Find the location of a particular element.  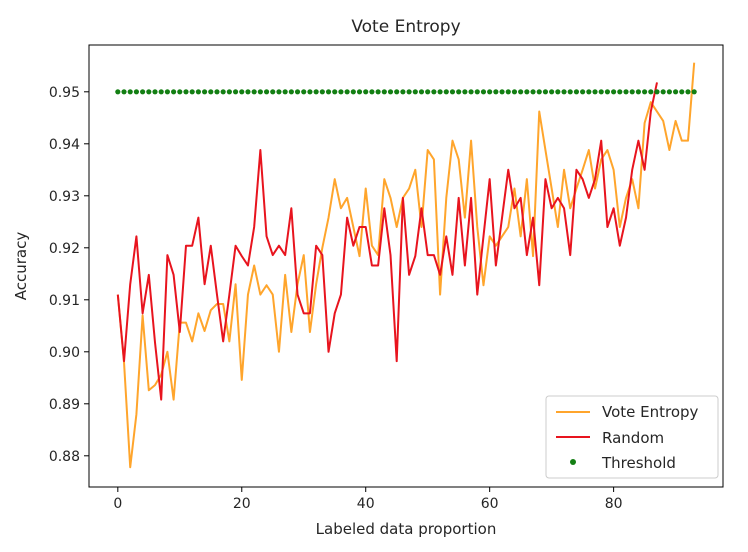

x-tick-label: 0 is located at coordinates (117, 504).